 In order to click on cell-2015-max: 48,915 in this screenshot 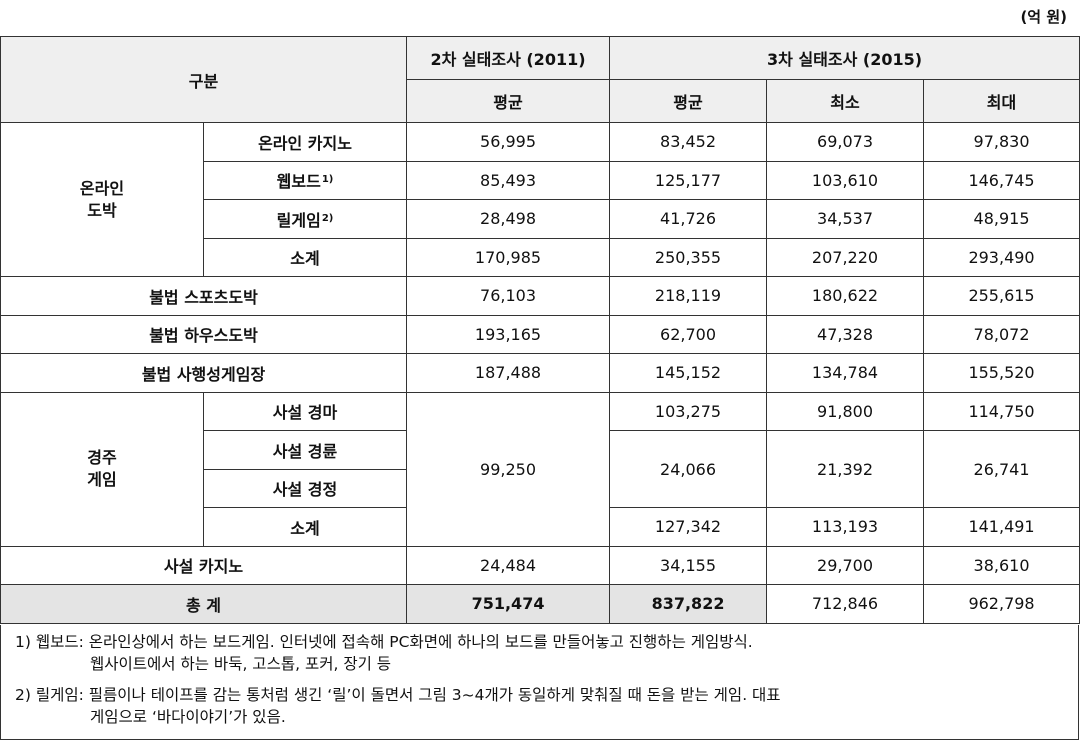, I will do `click(1002, 219)`.